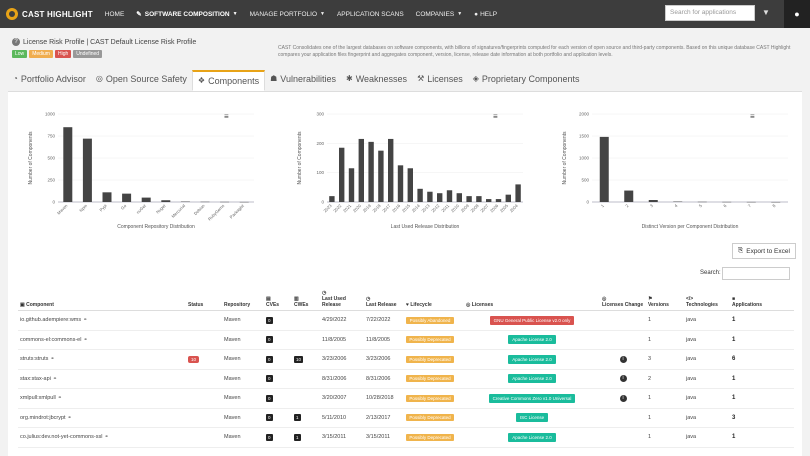 Image resolution: width=810 pixels, height=456 pixels. I want to click on nav-item-manage-portfolio: MANAGE PORTFOLIO ▼, so click(287, 14).